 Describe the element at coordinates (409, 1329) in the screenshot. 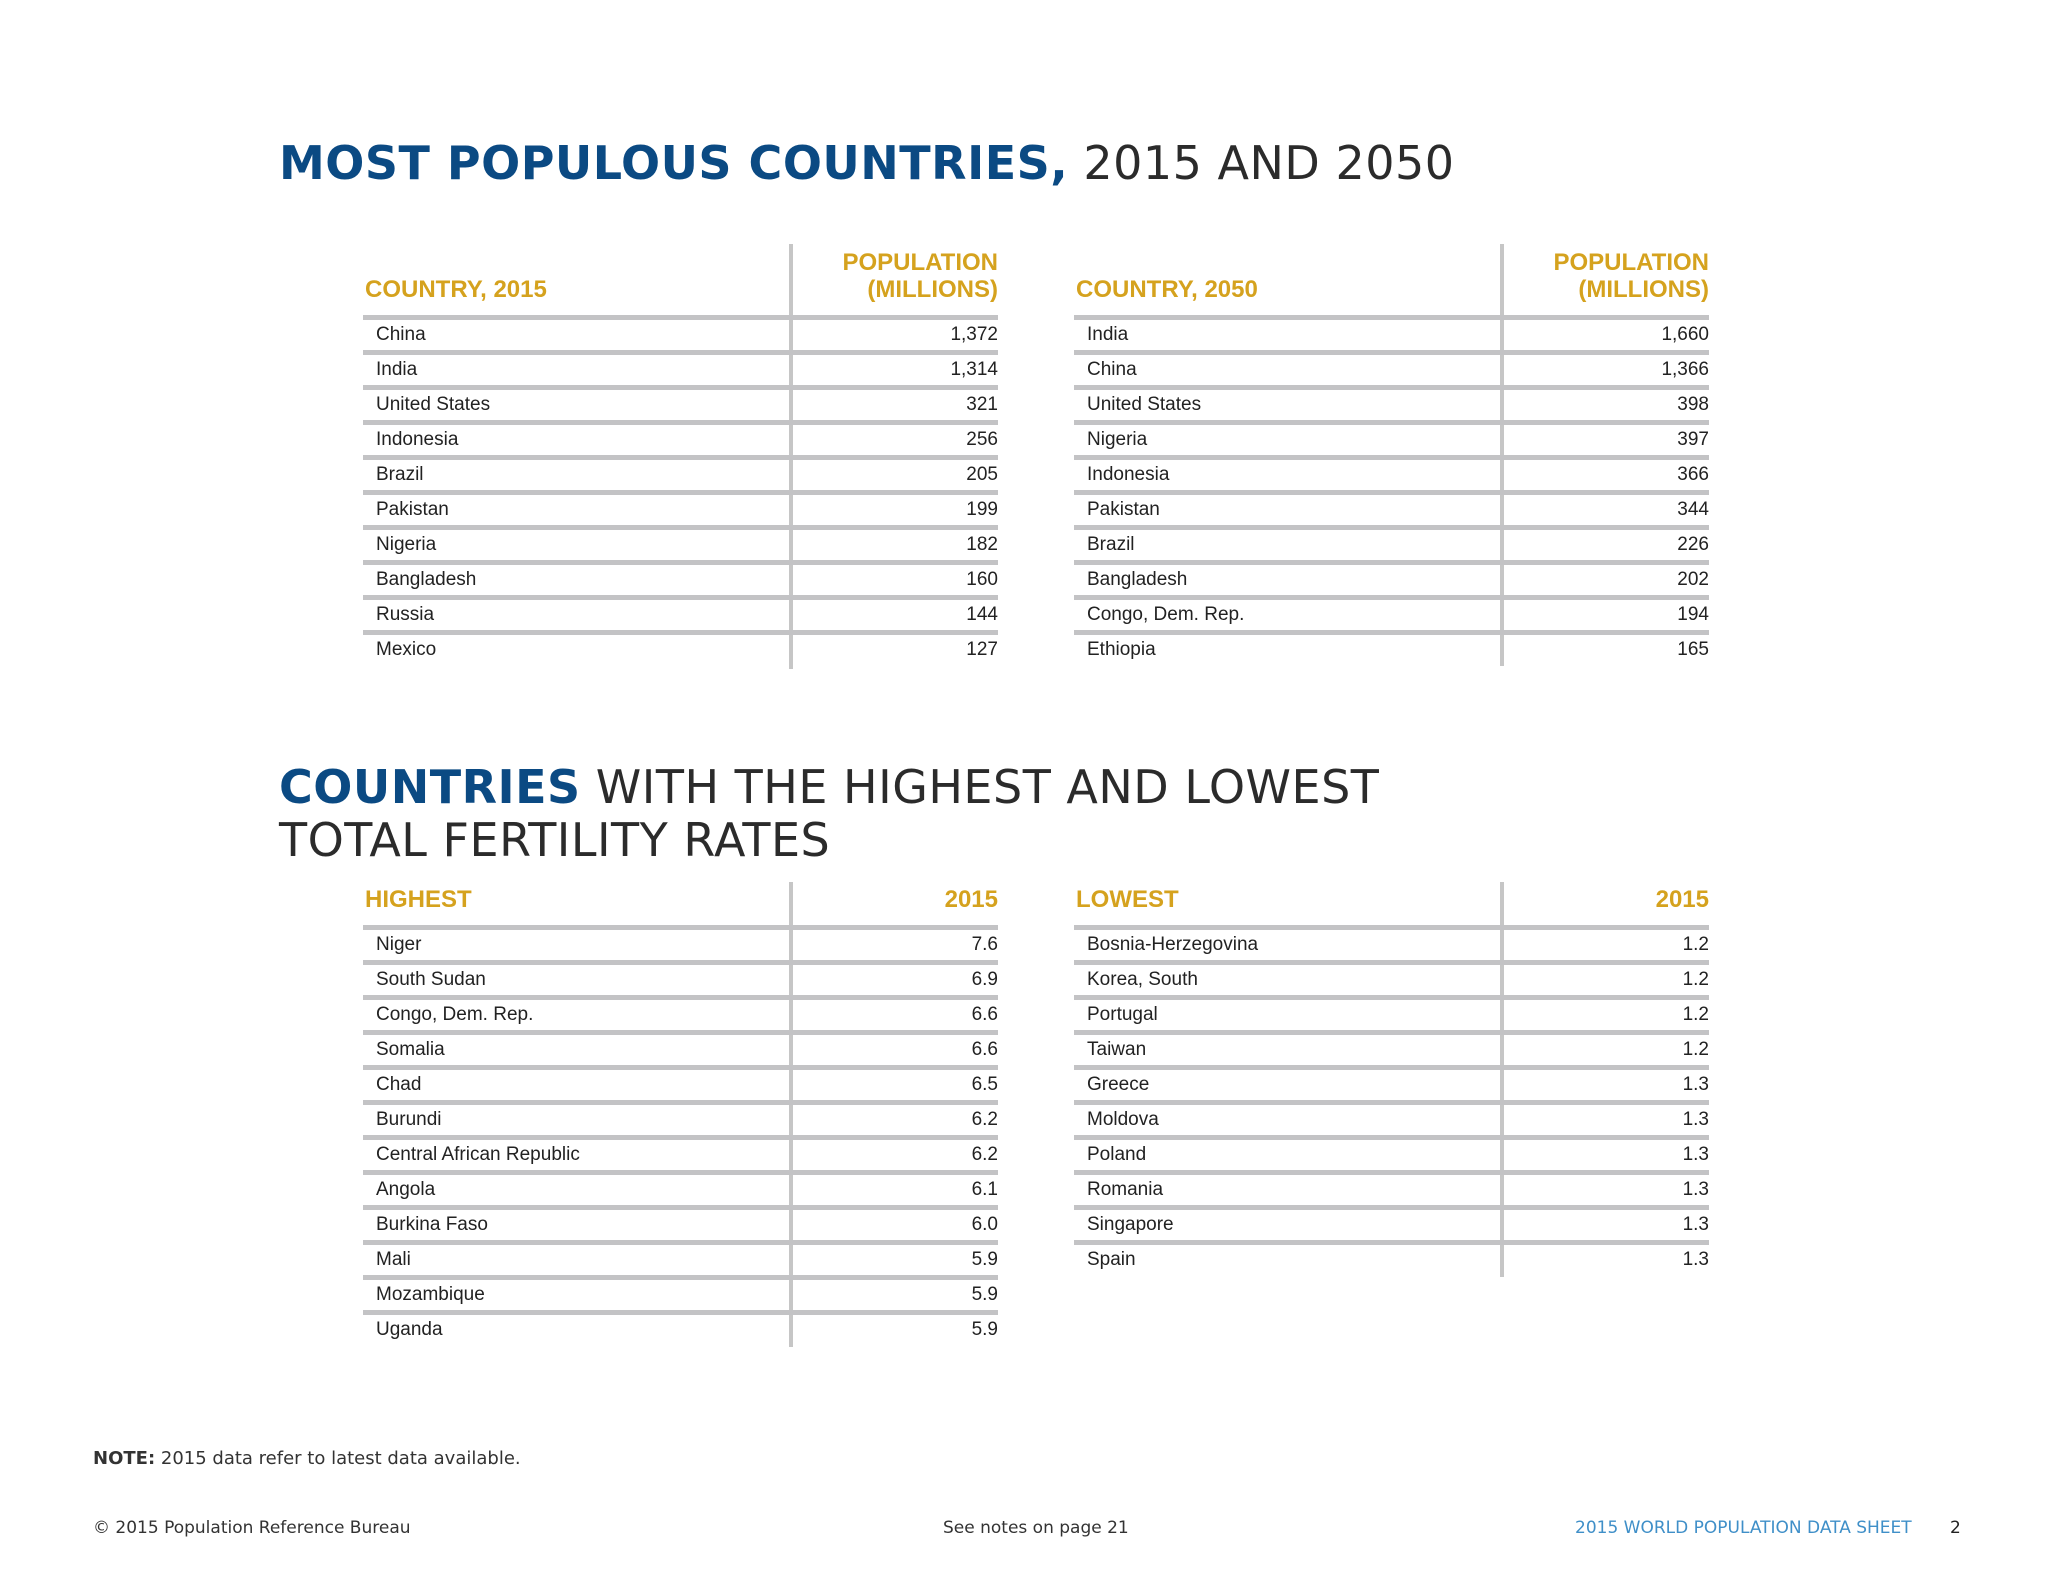

I see `country-name: Uganda` at that location.